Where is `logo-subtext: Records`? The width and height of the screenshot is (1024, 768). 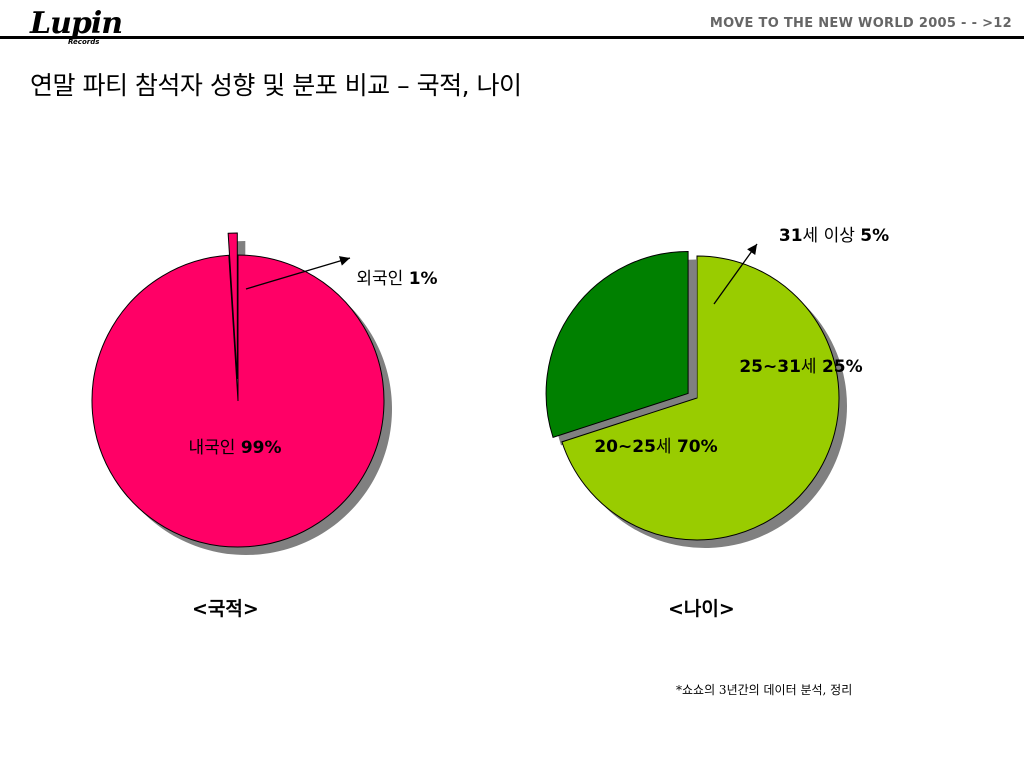
logo-subtext: Records is located at coordinates (84, 42).